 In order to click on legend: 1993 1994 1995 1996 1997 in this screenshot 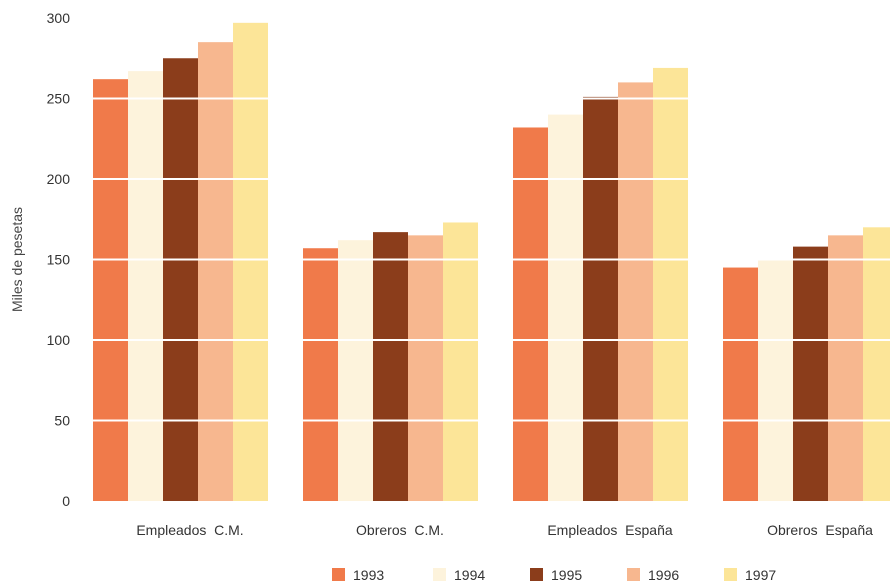, I will do `click(554, 575)`.